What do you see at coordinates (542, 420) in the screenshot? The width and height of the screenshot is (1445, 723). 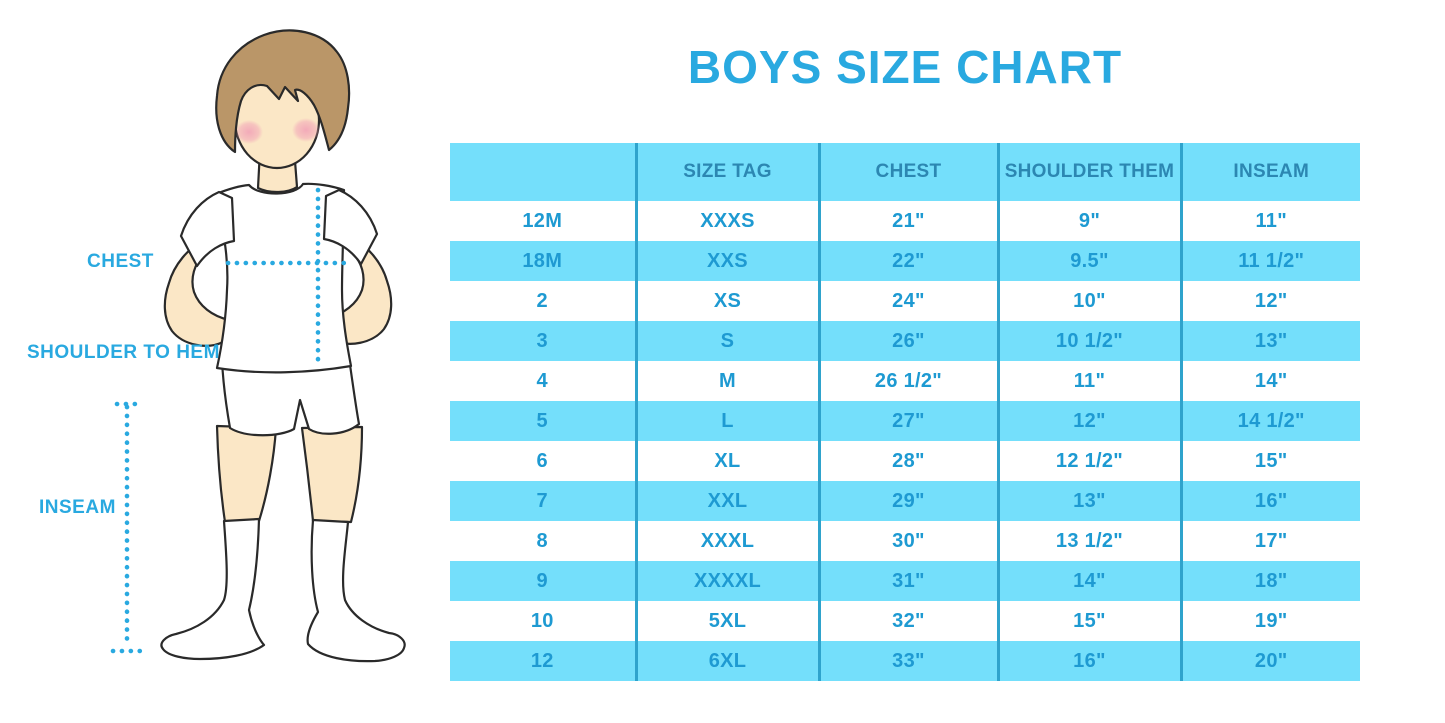 I see `cell-size: 5` at bounding box center [542, 420].